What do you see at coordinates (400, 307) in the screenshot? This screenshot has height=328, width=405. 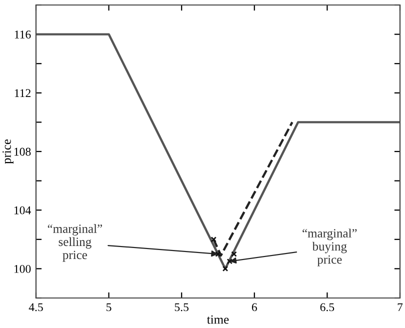 I see `x-tick-label: 7` at bounding box center [400, 307].